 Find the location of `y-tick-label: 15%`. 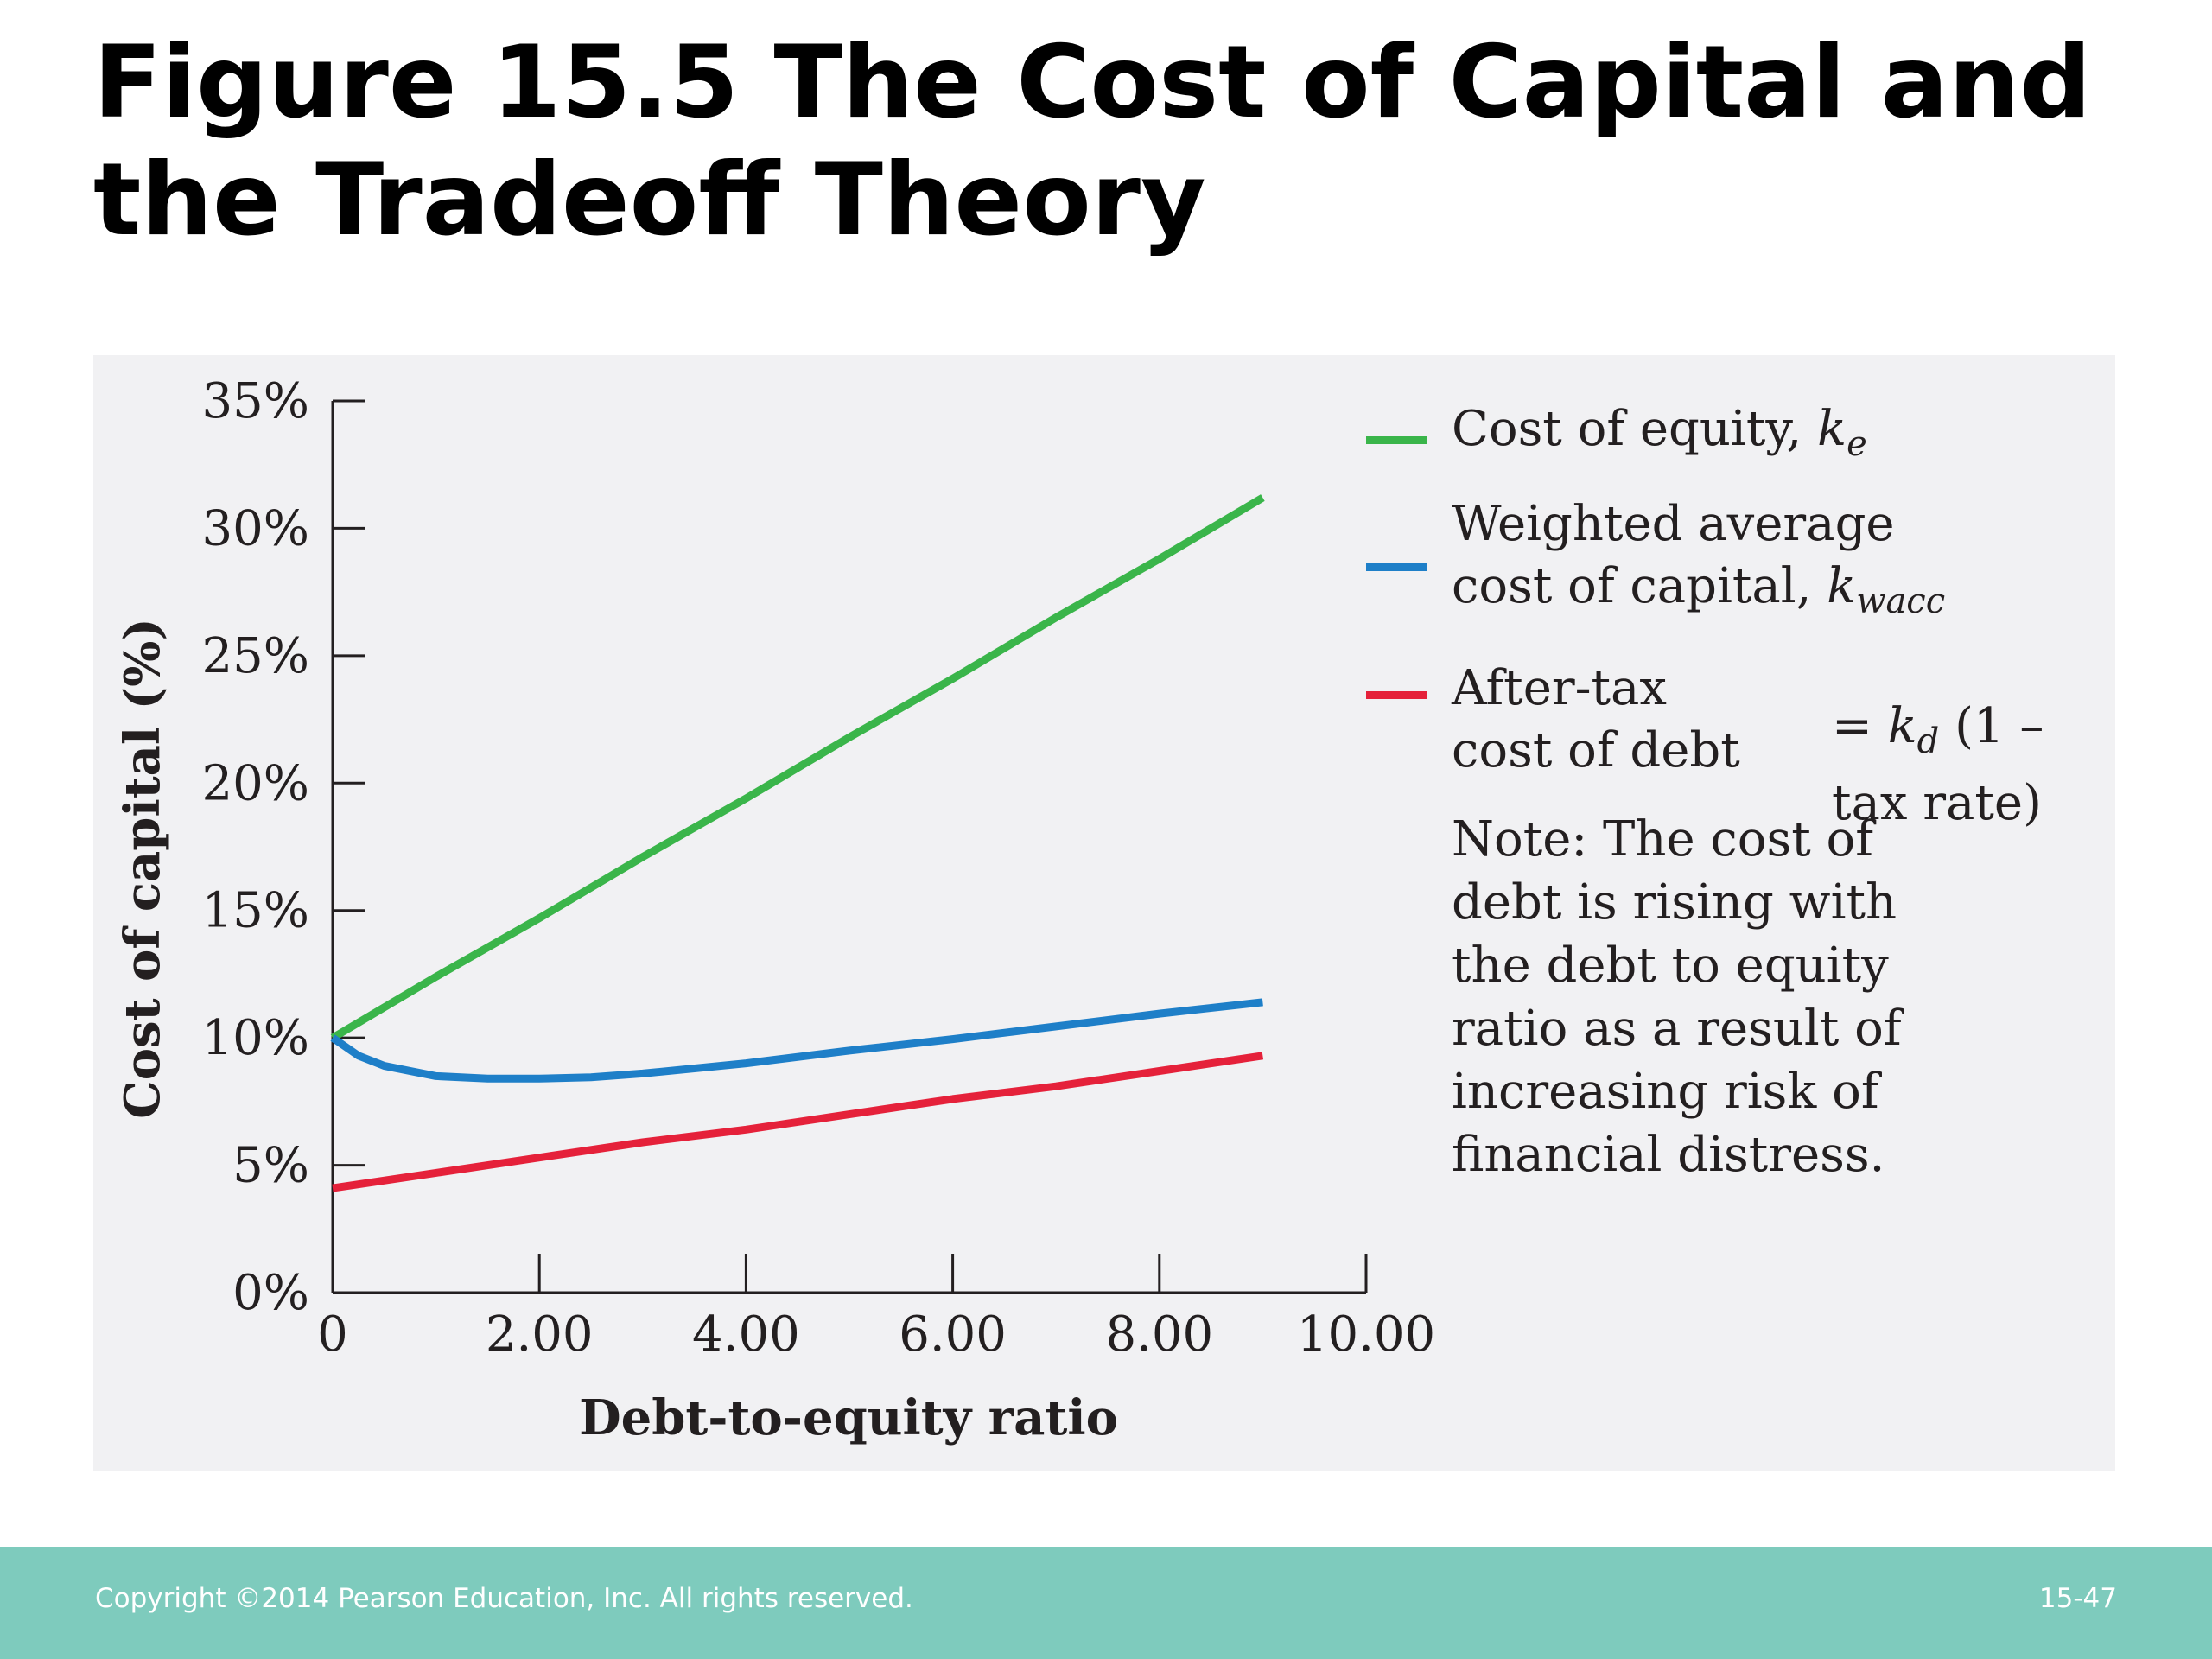

y-tick-label: 15% is located at coordinates (255, 911).